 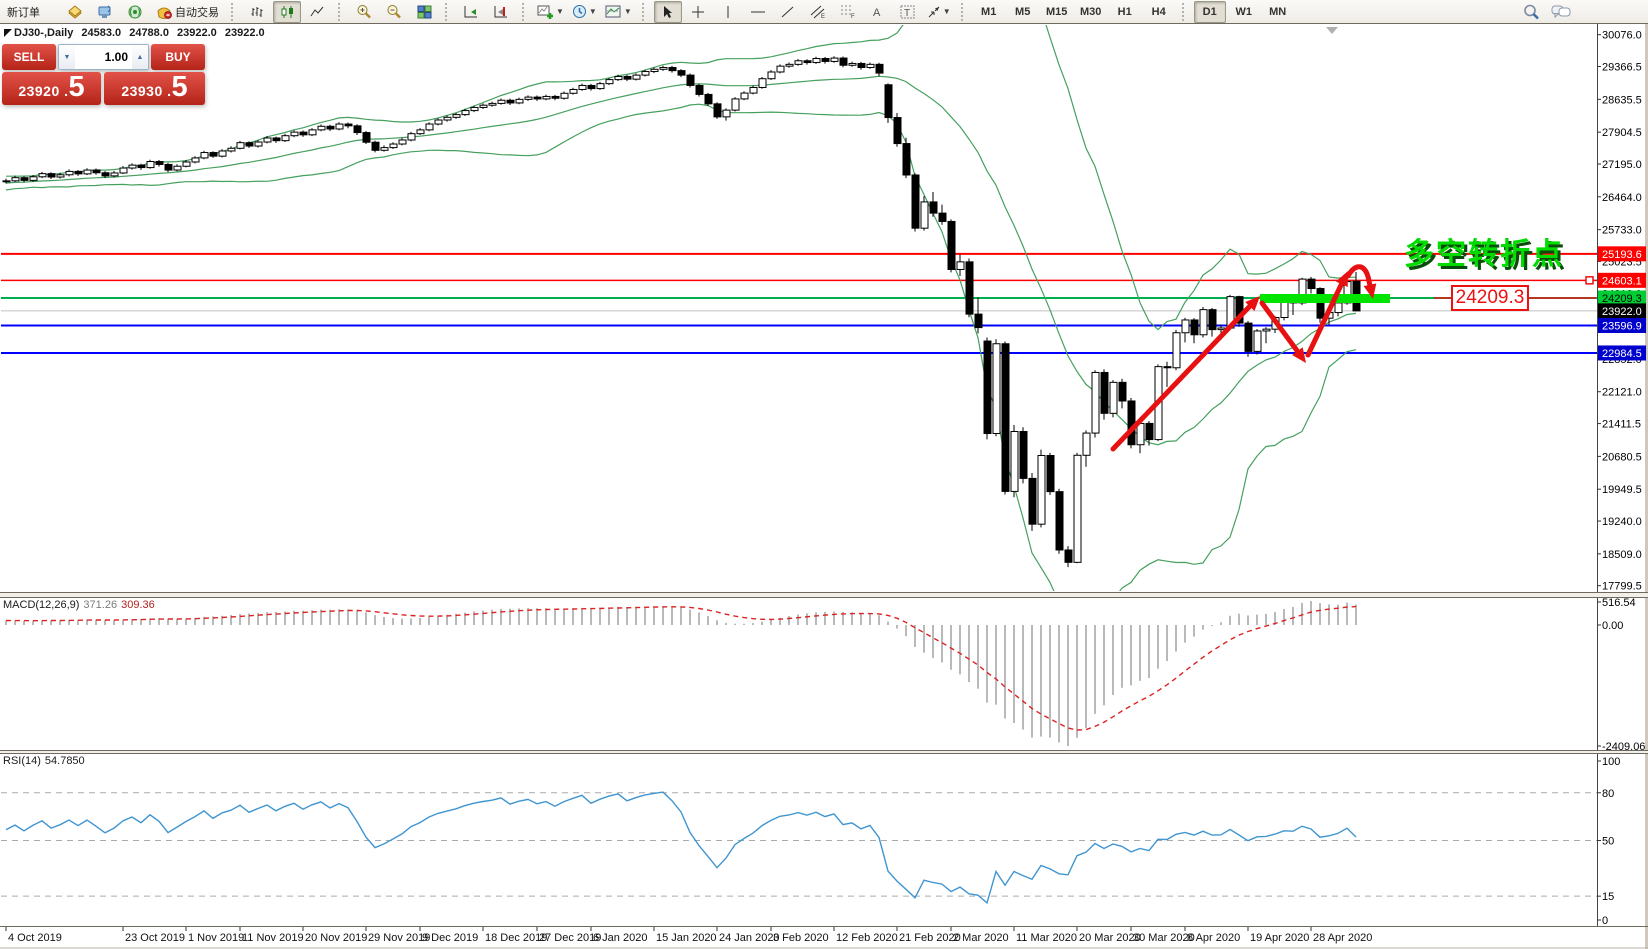 I want to click on timeframe-M5: M5, so click(x=1023, y=11).